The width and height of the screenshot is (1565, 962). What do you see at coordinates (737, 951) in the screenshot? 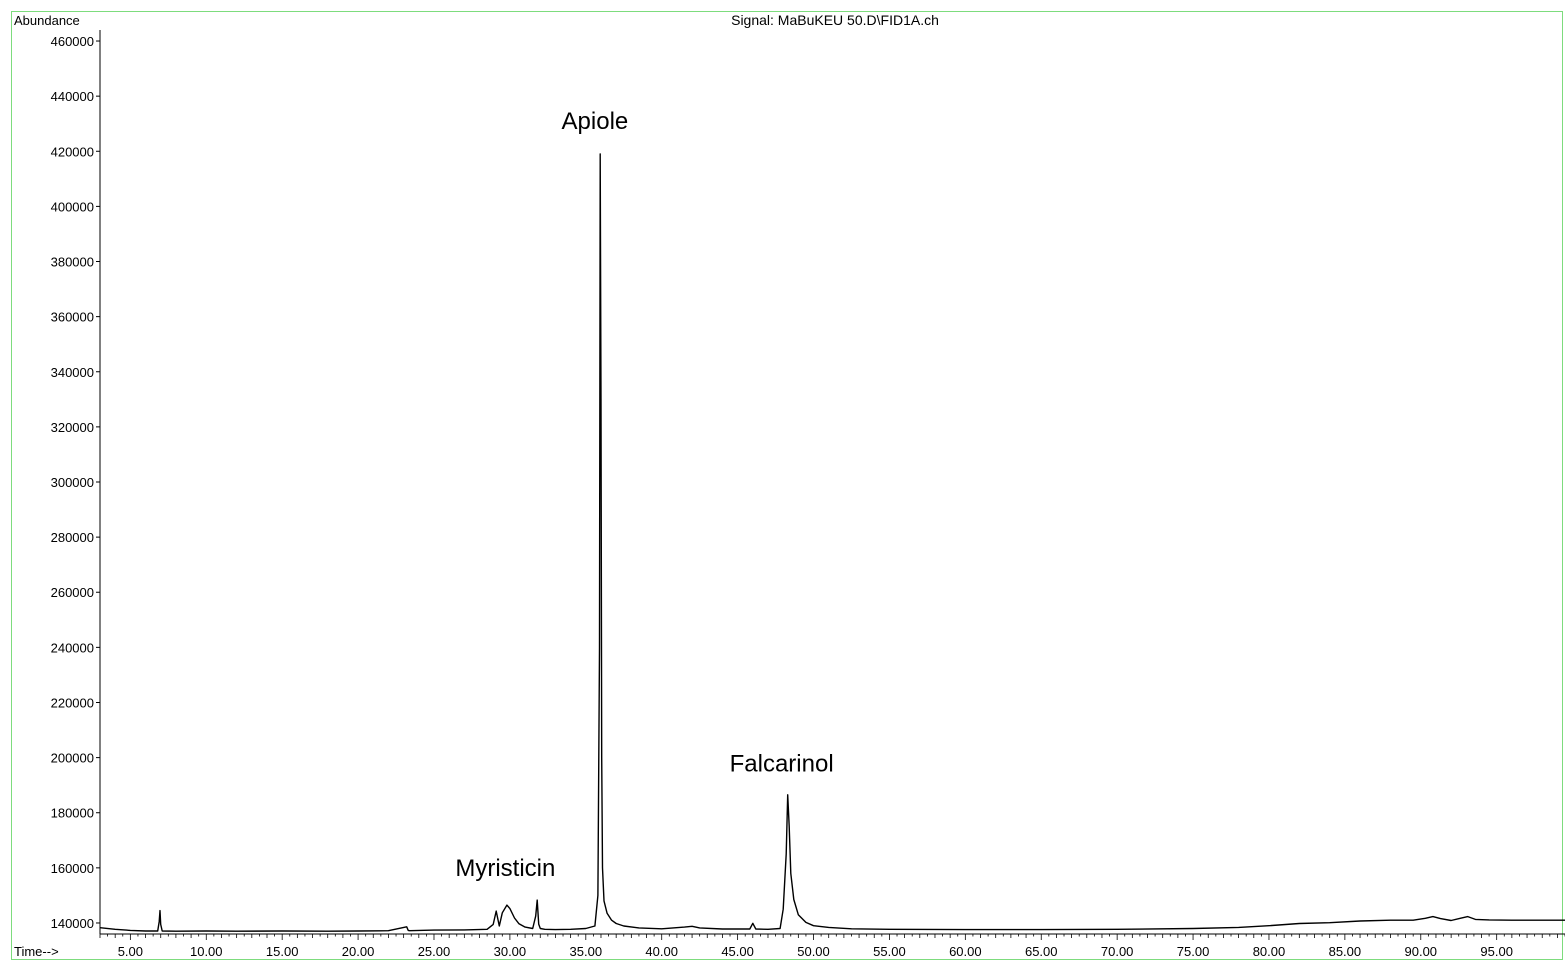
I see `x-tick-label: 45.00` at bounding box center [737, 951].